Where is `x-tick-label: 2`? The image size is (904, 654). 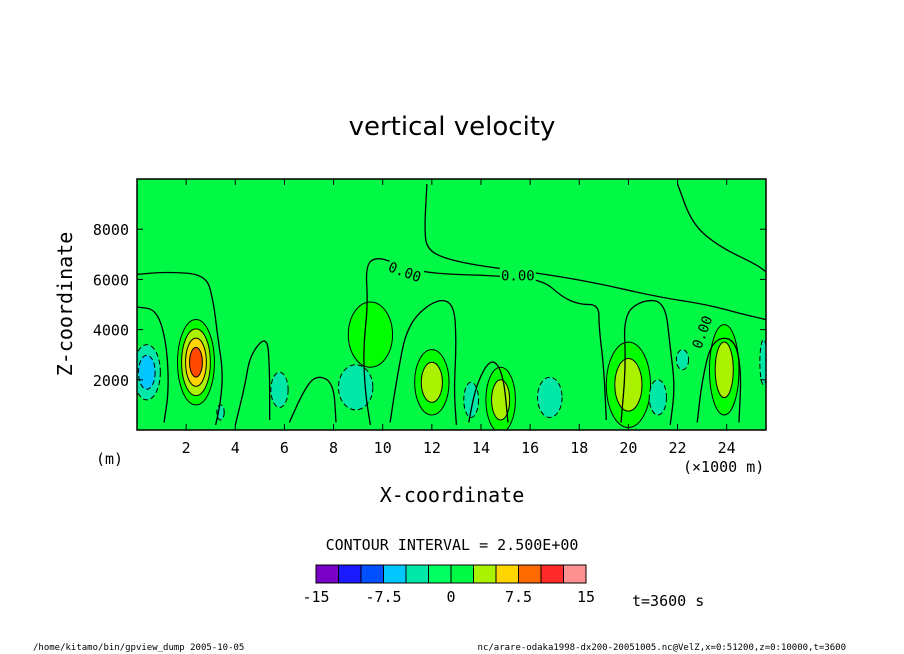
x-tick-label: 2 is located at coordinates (186, 448).